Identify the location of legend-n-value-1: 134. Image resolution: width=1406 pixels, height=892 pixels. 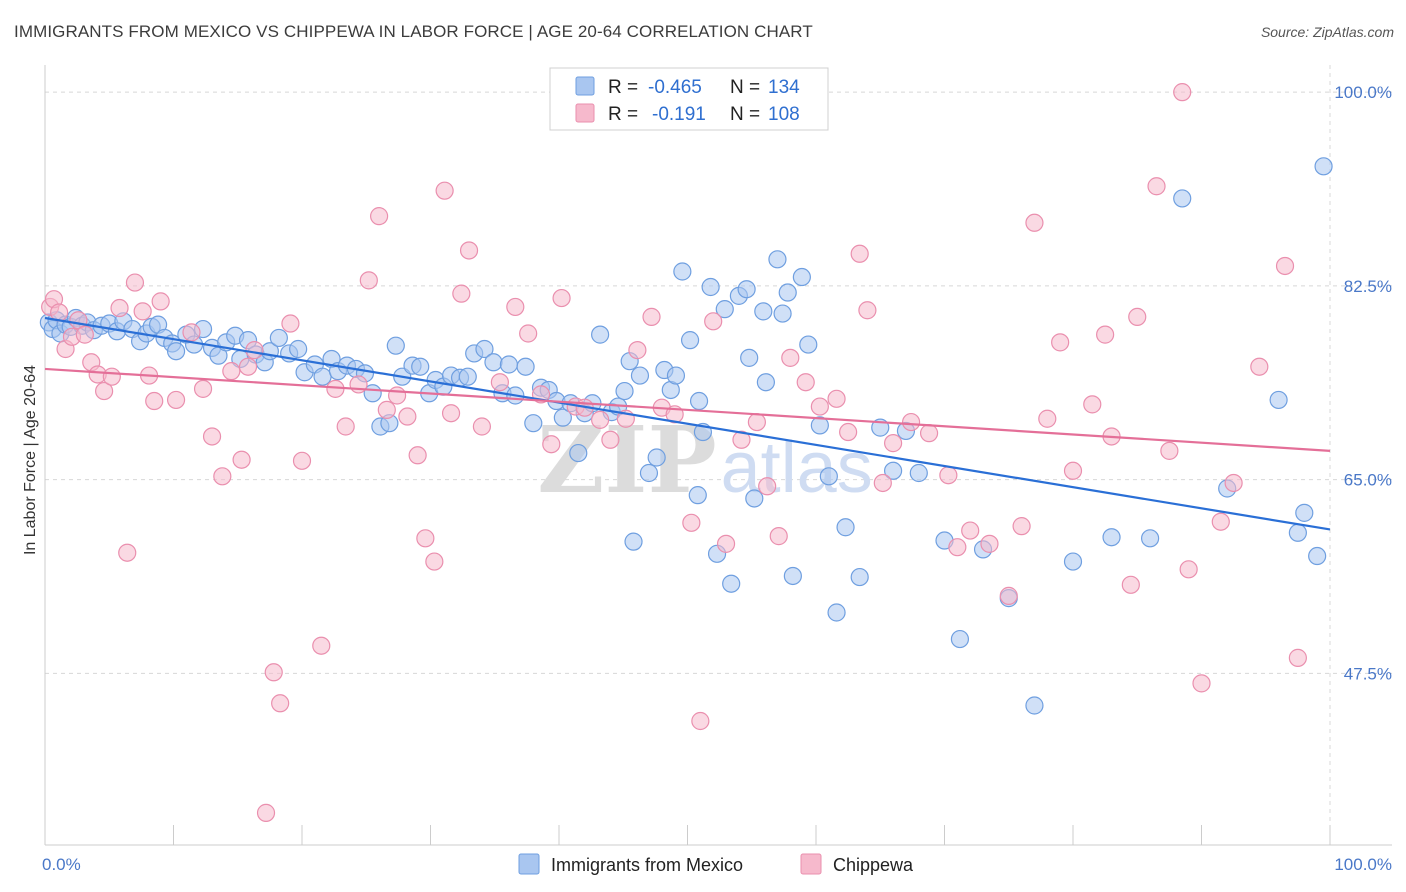
(784, 87).